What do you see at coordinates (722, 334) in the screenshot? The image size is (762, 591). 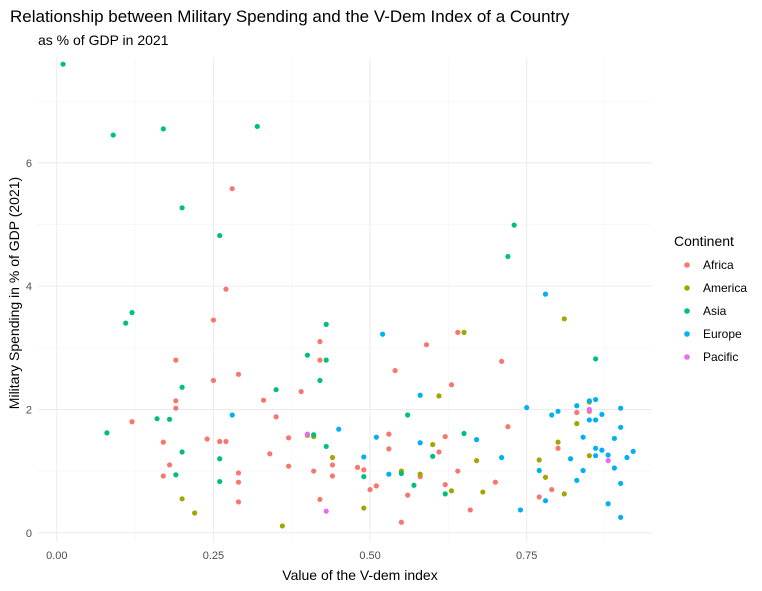 I see `legend-label-europe: Europe` at bounding box center [722, 334].